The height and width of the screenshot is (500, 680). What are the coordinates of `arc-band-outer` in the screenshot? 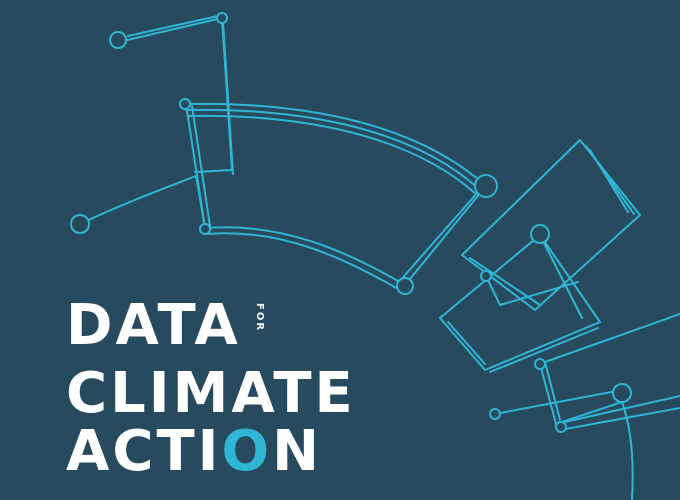 It's located at (336, 144).